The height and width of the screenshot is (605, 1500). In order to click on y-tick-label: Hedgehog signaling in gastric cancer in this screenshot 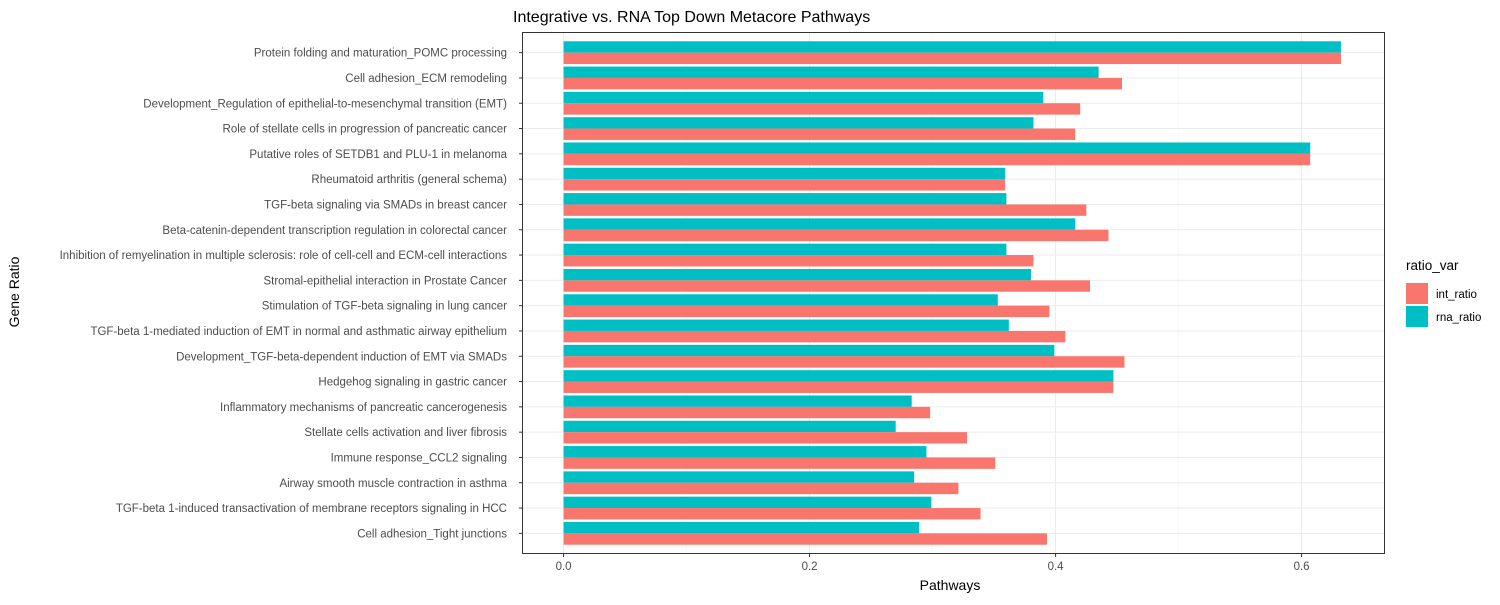, I will do `click(412, 383)`.